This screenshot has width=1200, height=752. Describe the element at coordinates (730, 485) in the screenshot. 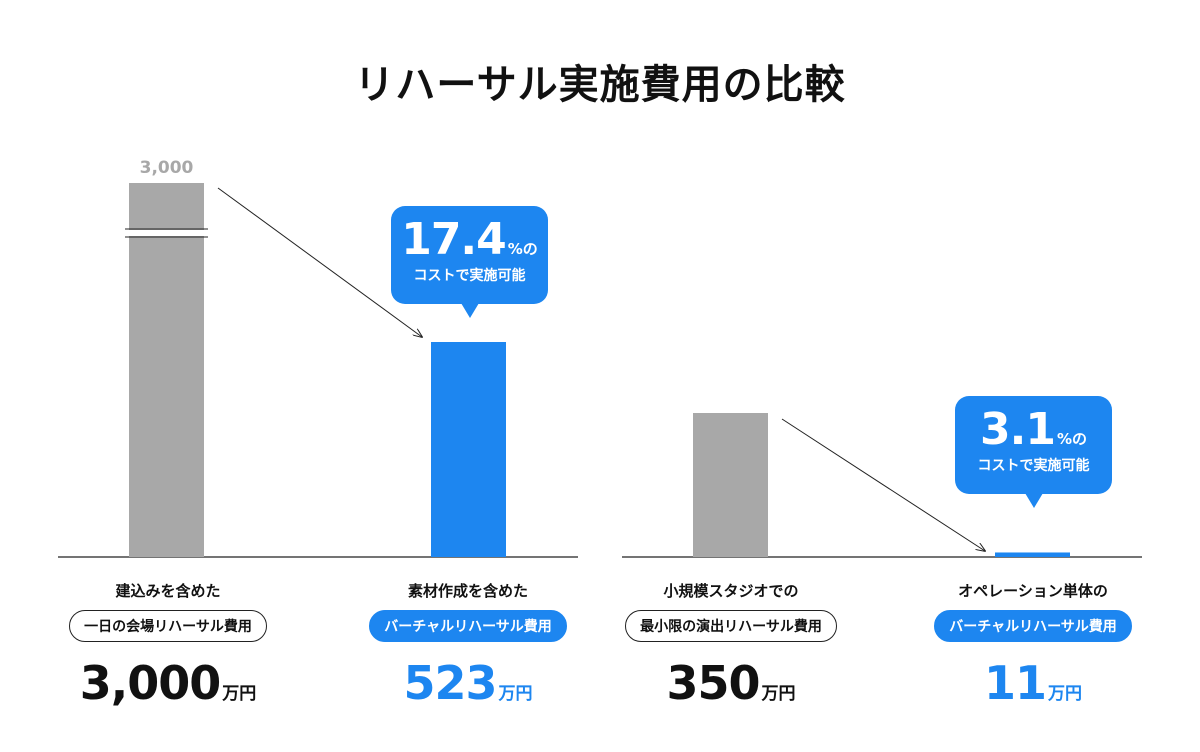

I see `bar-studio-rehearsal` at that location.